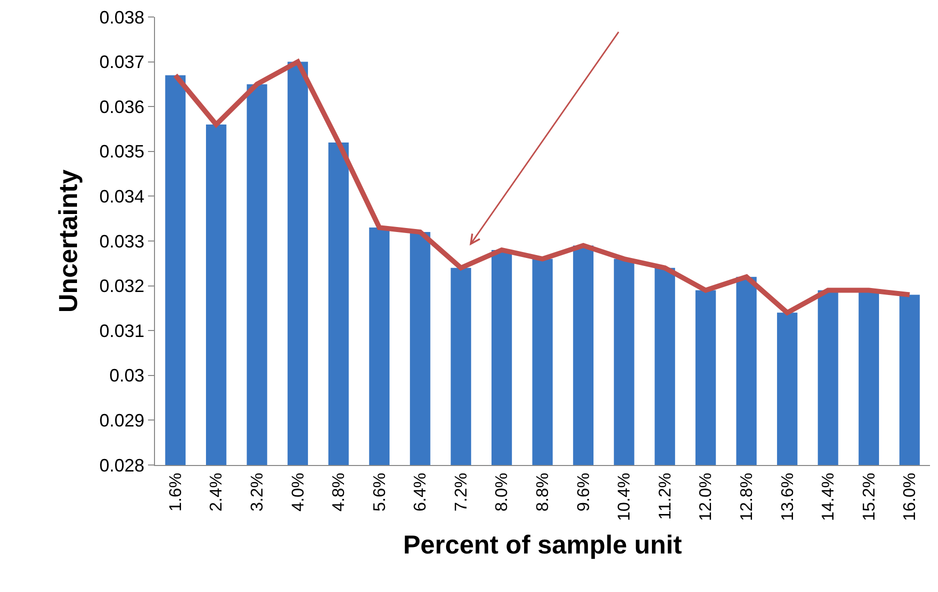 Image resolution: width=938 pixels, height=592 pixels. Describe the element at coordinates (868, 497) in the screenshot. I see `x-tick-label: 15.2%` at that location.